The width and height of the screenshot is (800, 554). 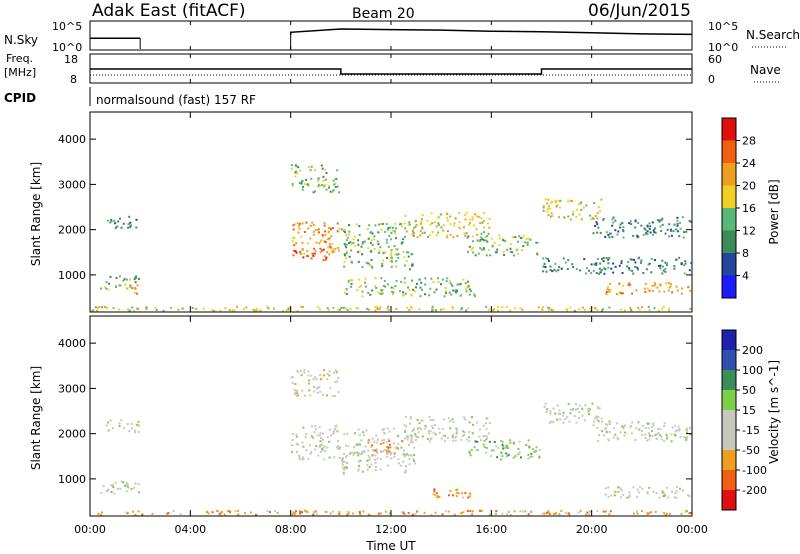 I want to click on x-tick-label: 08:00, so click(x=291, y=529).